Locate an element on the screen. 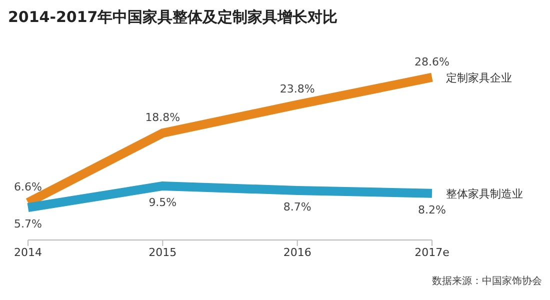 The image size is (550, 300). x-tick-label: 2015 is located at coordinates (162, 252).